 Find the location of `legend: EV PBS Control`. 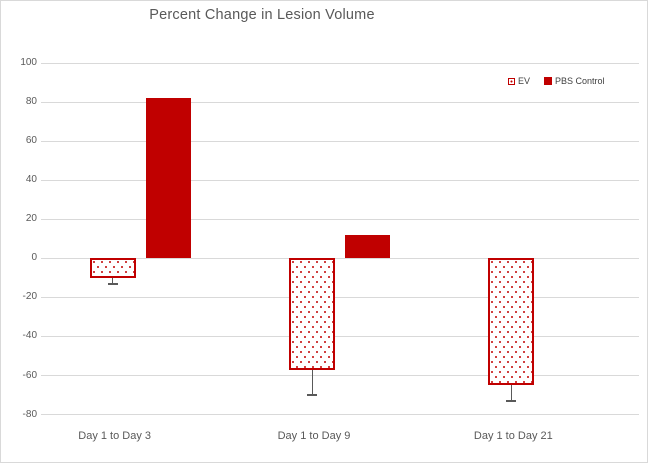

legend: EV PBS Control is located at coordinates (556, 81).